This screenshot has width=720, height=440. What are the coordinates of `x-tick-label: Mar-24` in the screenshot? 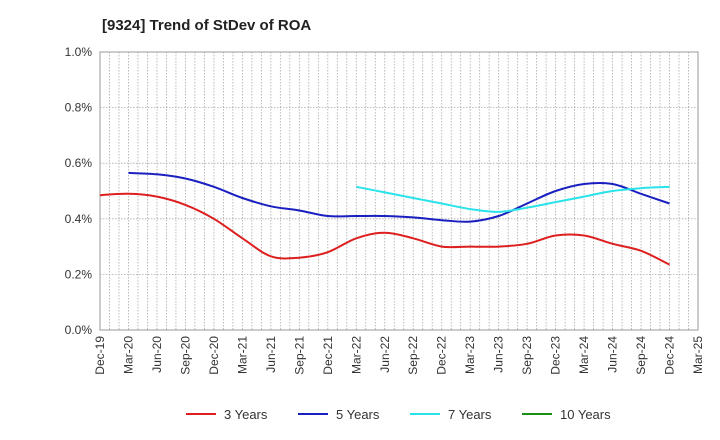 It's located at (584, 355).